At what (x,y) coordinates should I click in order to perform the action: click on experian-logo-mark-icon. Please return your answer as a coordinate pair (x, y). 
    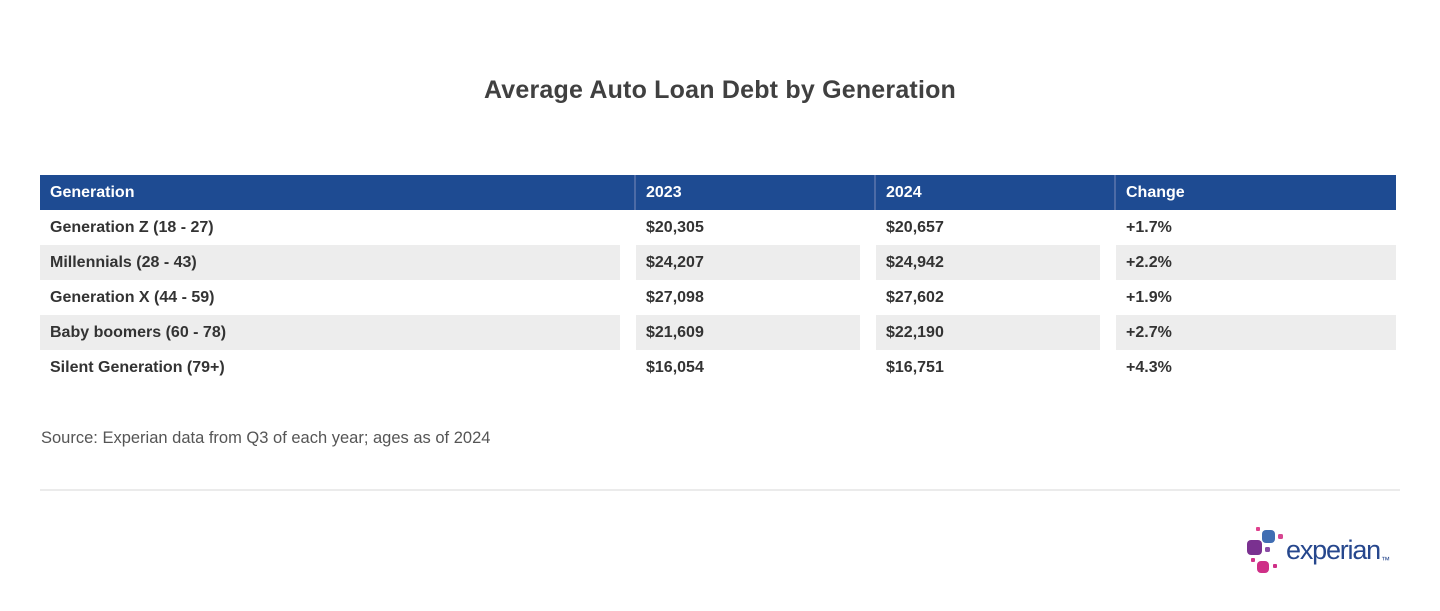
    Looking at the image, I should click on (1265, 550).